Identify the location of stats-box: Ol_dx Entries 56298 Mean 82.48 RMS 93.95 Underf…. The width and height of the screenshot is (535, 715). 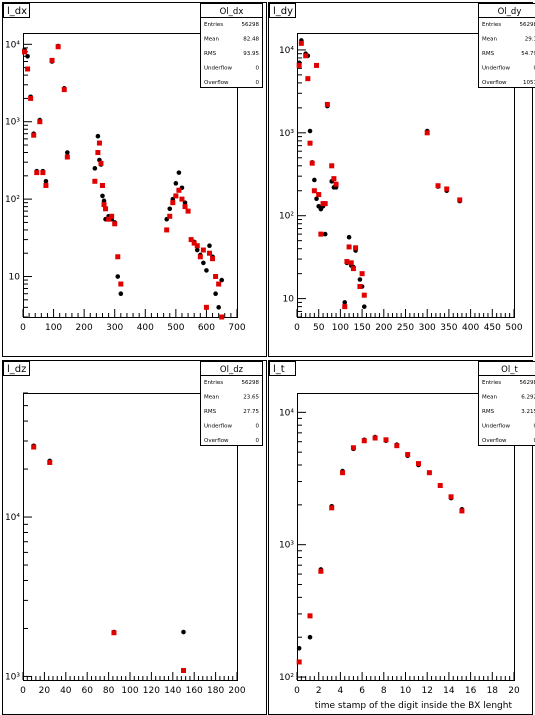
(231, 45).